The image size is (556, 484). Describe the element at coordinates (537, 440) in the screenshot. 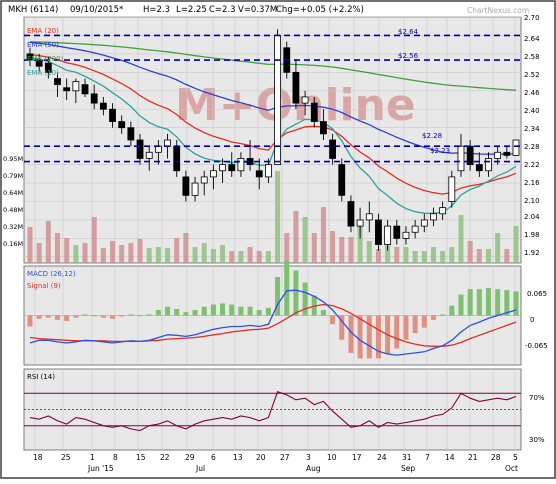

I see `rsi-tick: 30%` at that location.